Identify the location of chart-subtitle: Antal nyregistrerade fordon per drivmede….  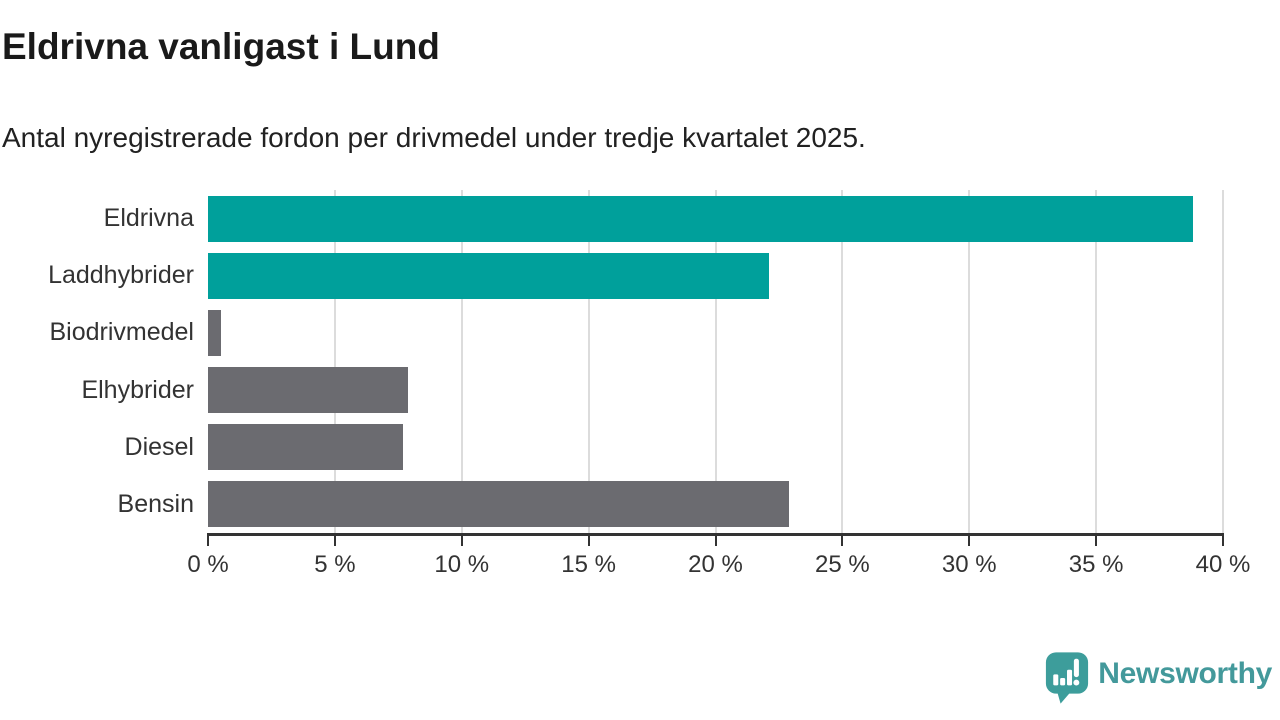
(434, 137).